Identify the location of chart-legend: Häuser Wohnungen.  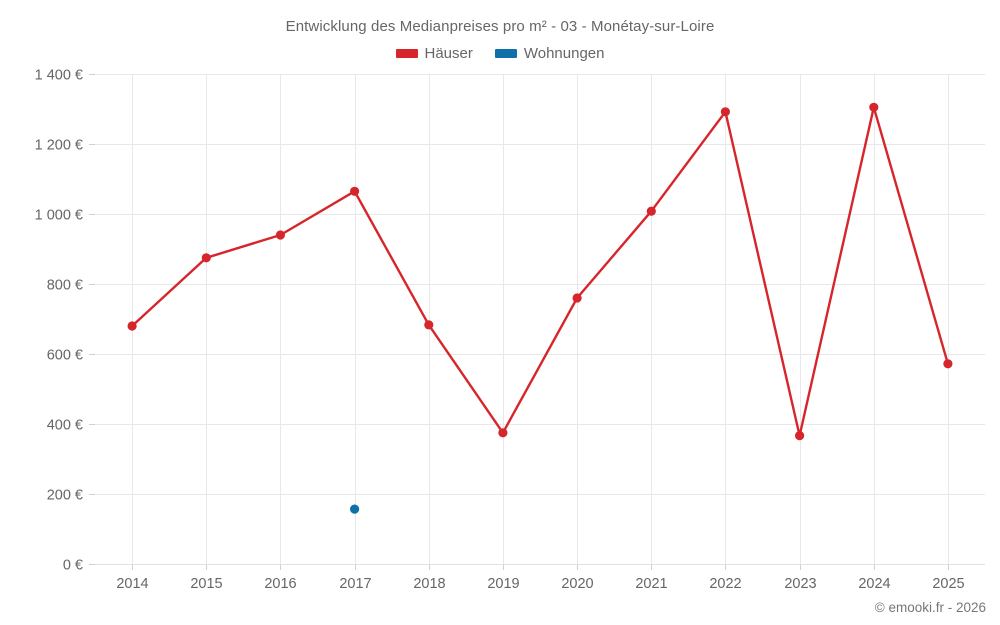
(500, 53).